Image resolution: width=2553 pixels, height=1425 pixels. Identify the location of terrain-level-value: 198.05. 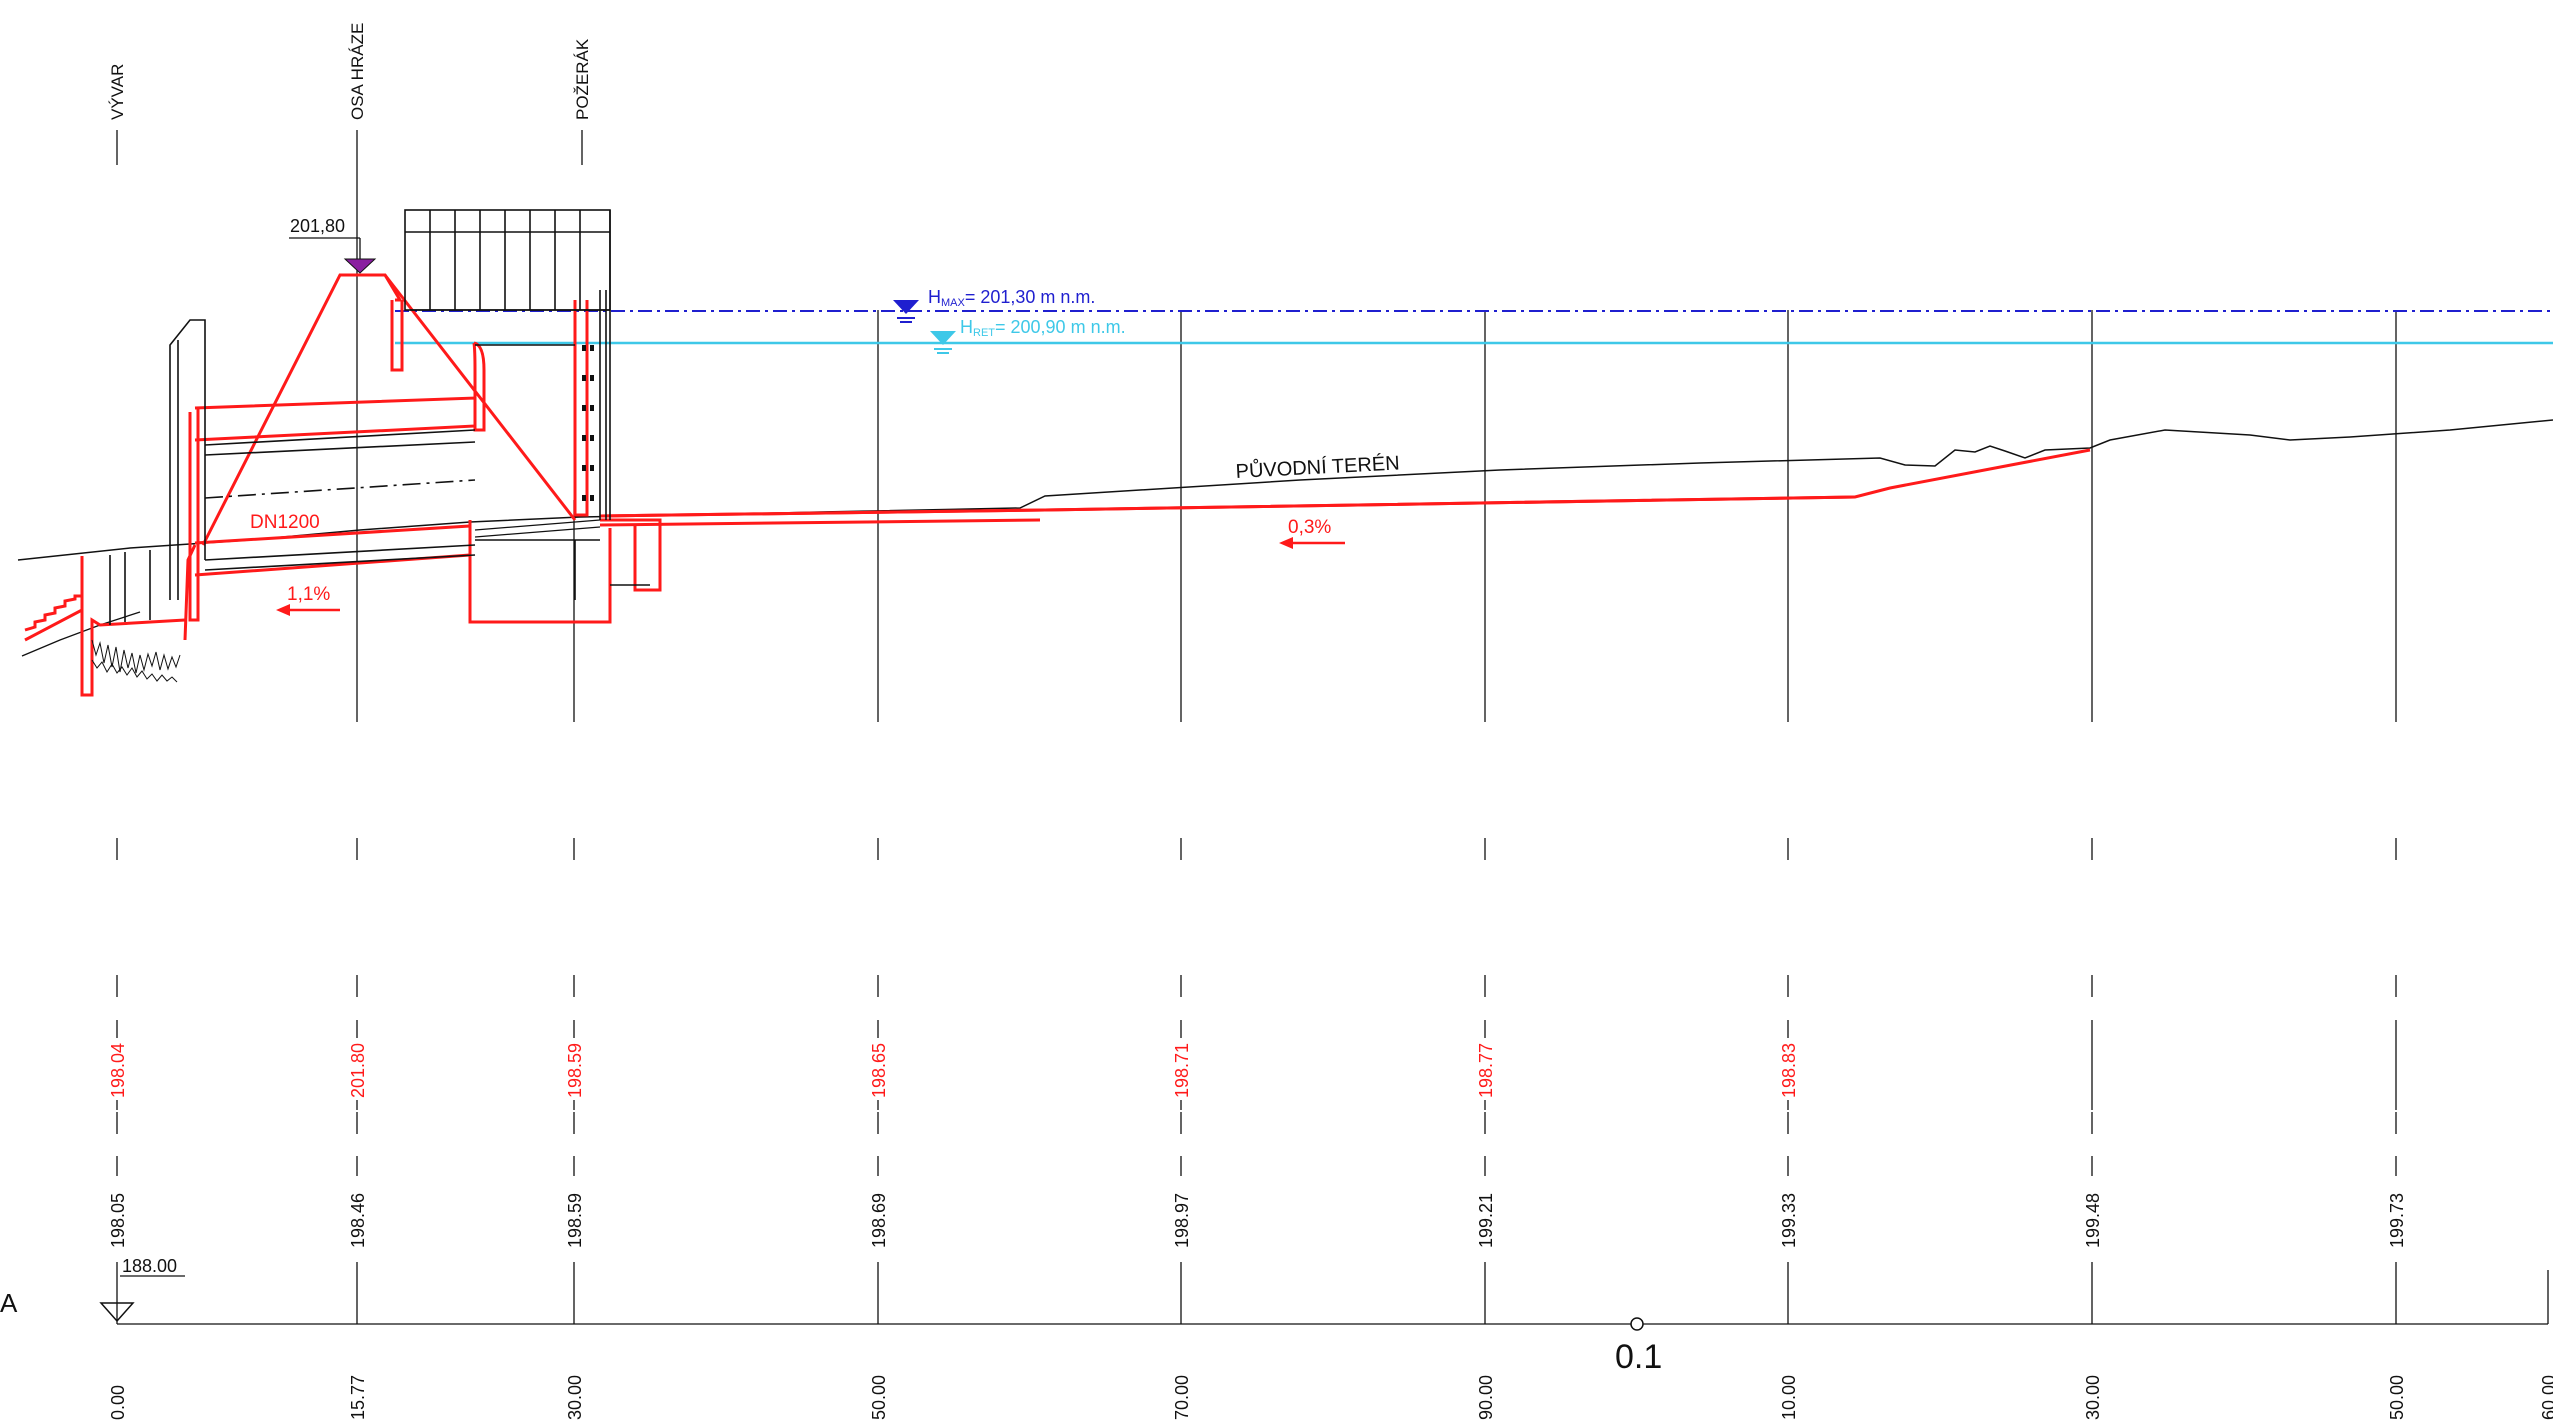
(118, 1220).